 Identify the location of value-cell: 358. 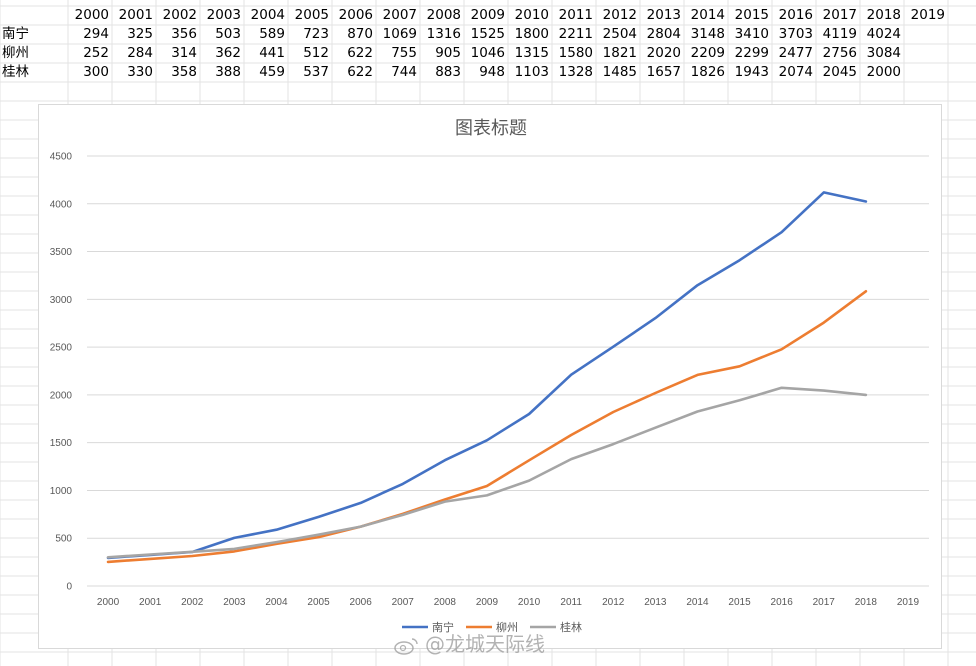
(184, 72).